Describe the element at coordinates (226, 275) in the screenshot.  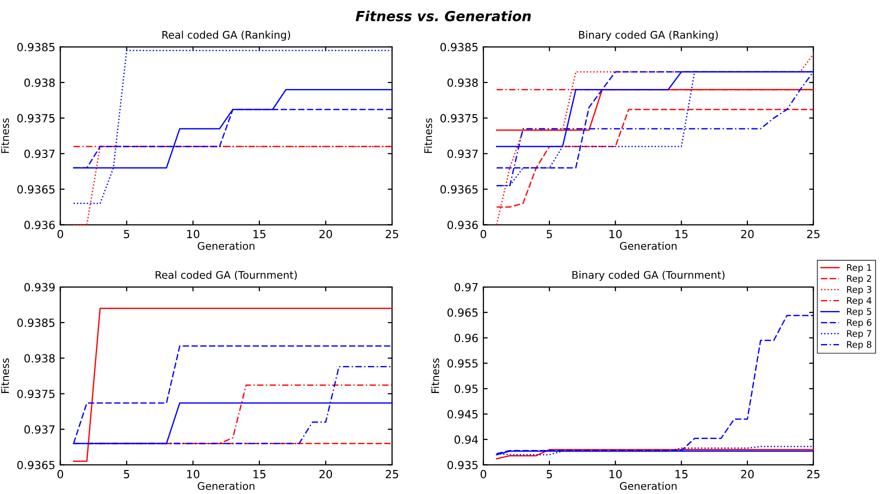
I see `chart-title: Real coded GA (Tournment)` at that location.